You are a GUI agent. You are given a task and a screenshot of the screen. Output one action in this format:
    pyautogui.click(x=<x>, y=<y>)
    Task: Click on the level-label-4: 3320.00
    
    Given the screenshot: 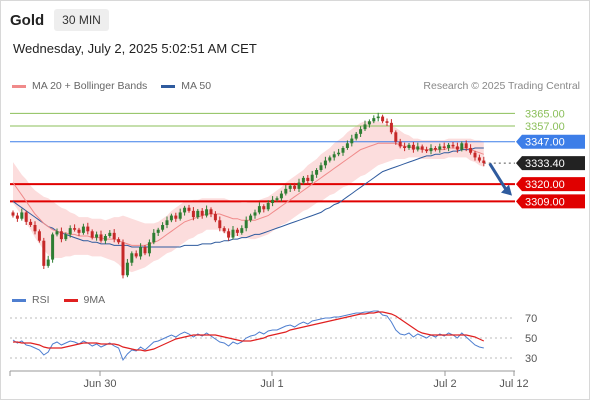 What is the action you would take?
    pyautogui.click(x=545, y=185)
    